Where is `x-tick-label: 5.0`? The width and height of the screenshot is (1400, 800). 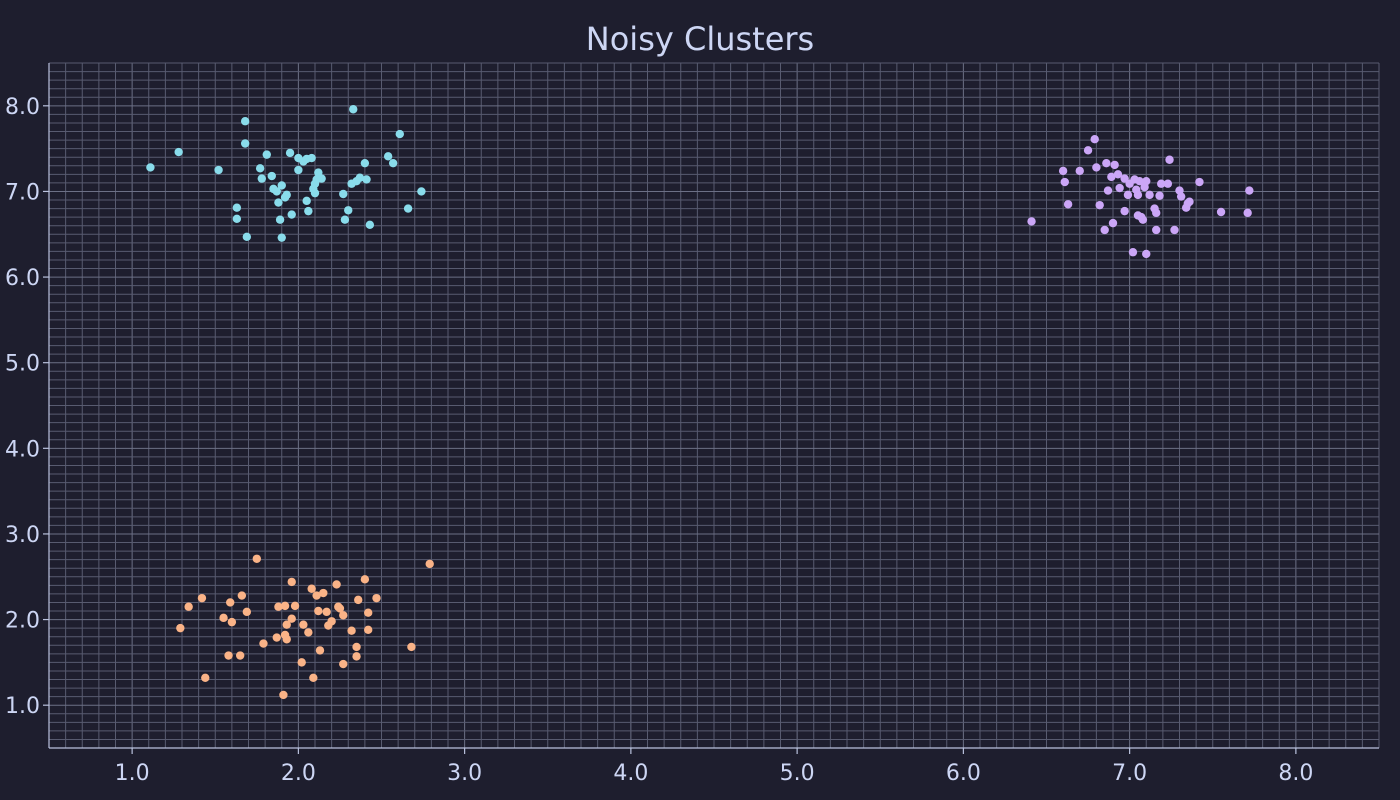
x-tick-label: 5.0 is located at coordinates (797, 773).